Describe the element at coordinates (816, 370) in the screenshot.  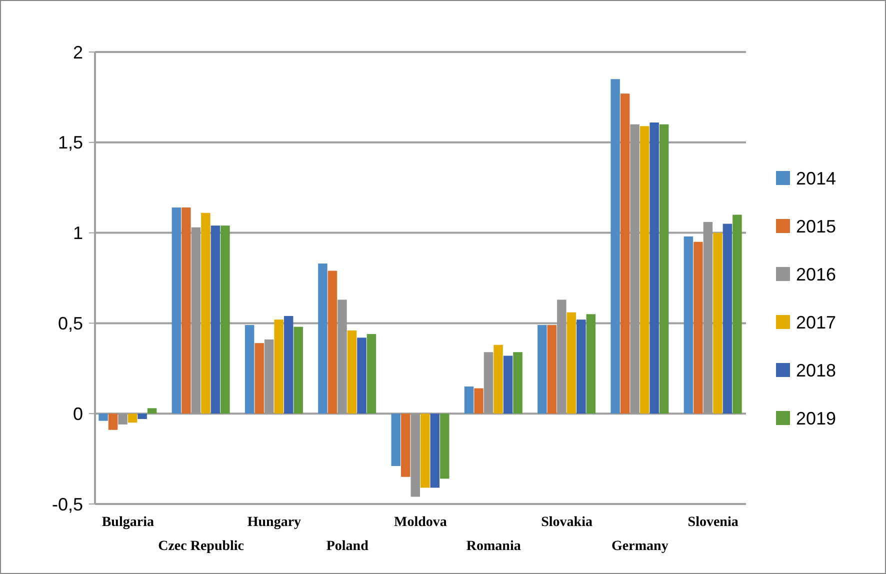
I see `legend-label: 2018` at that location.